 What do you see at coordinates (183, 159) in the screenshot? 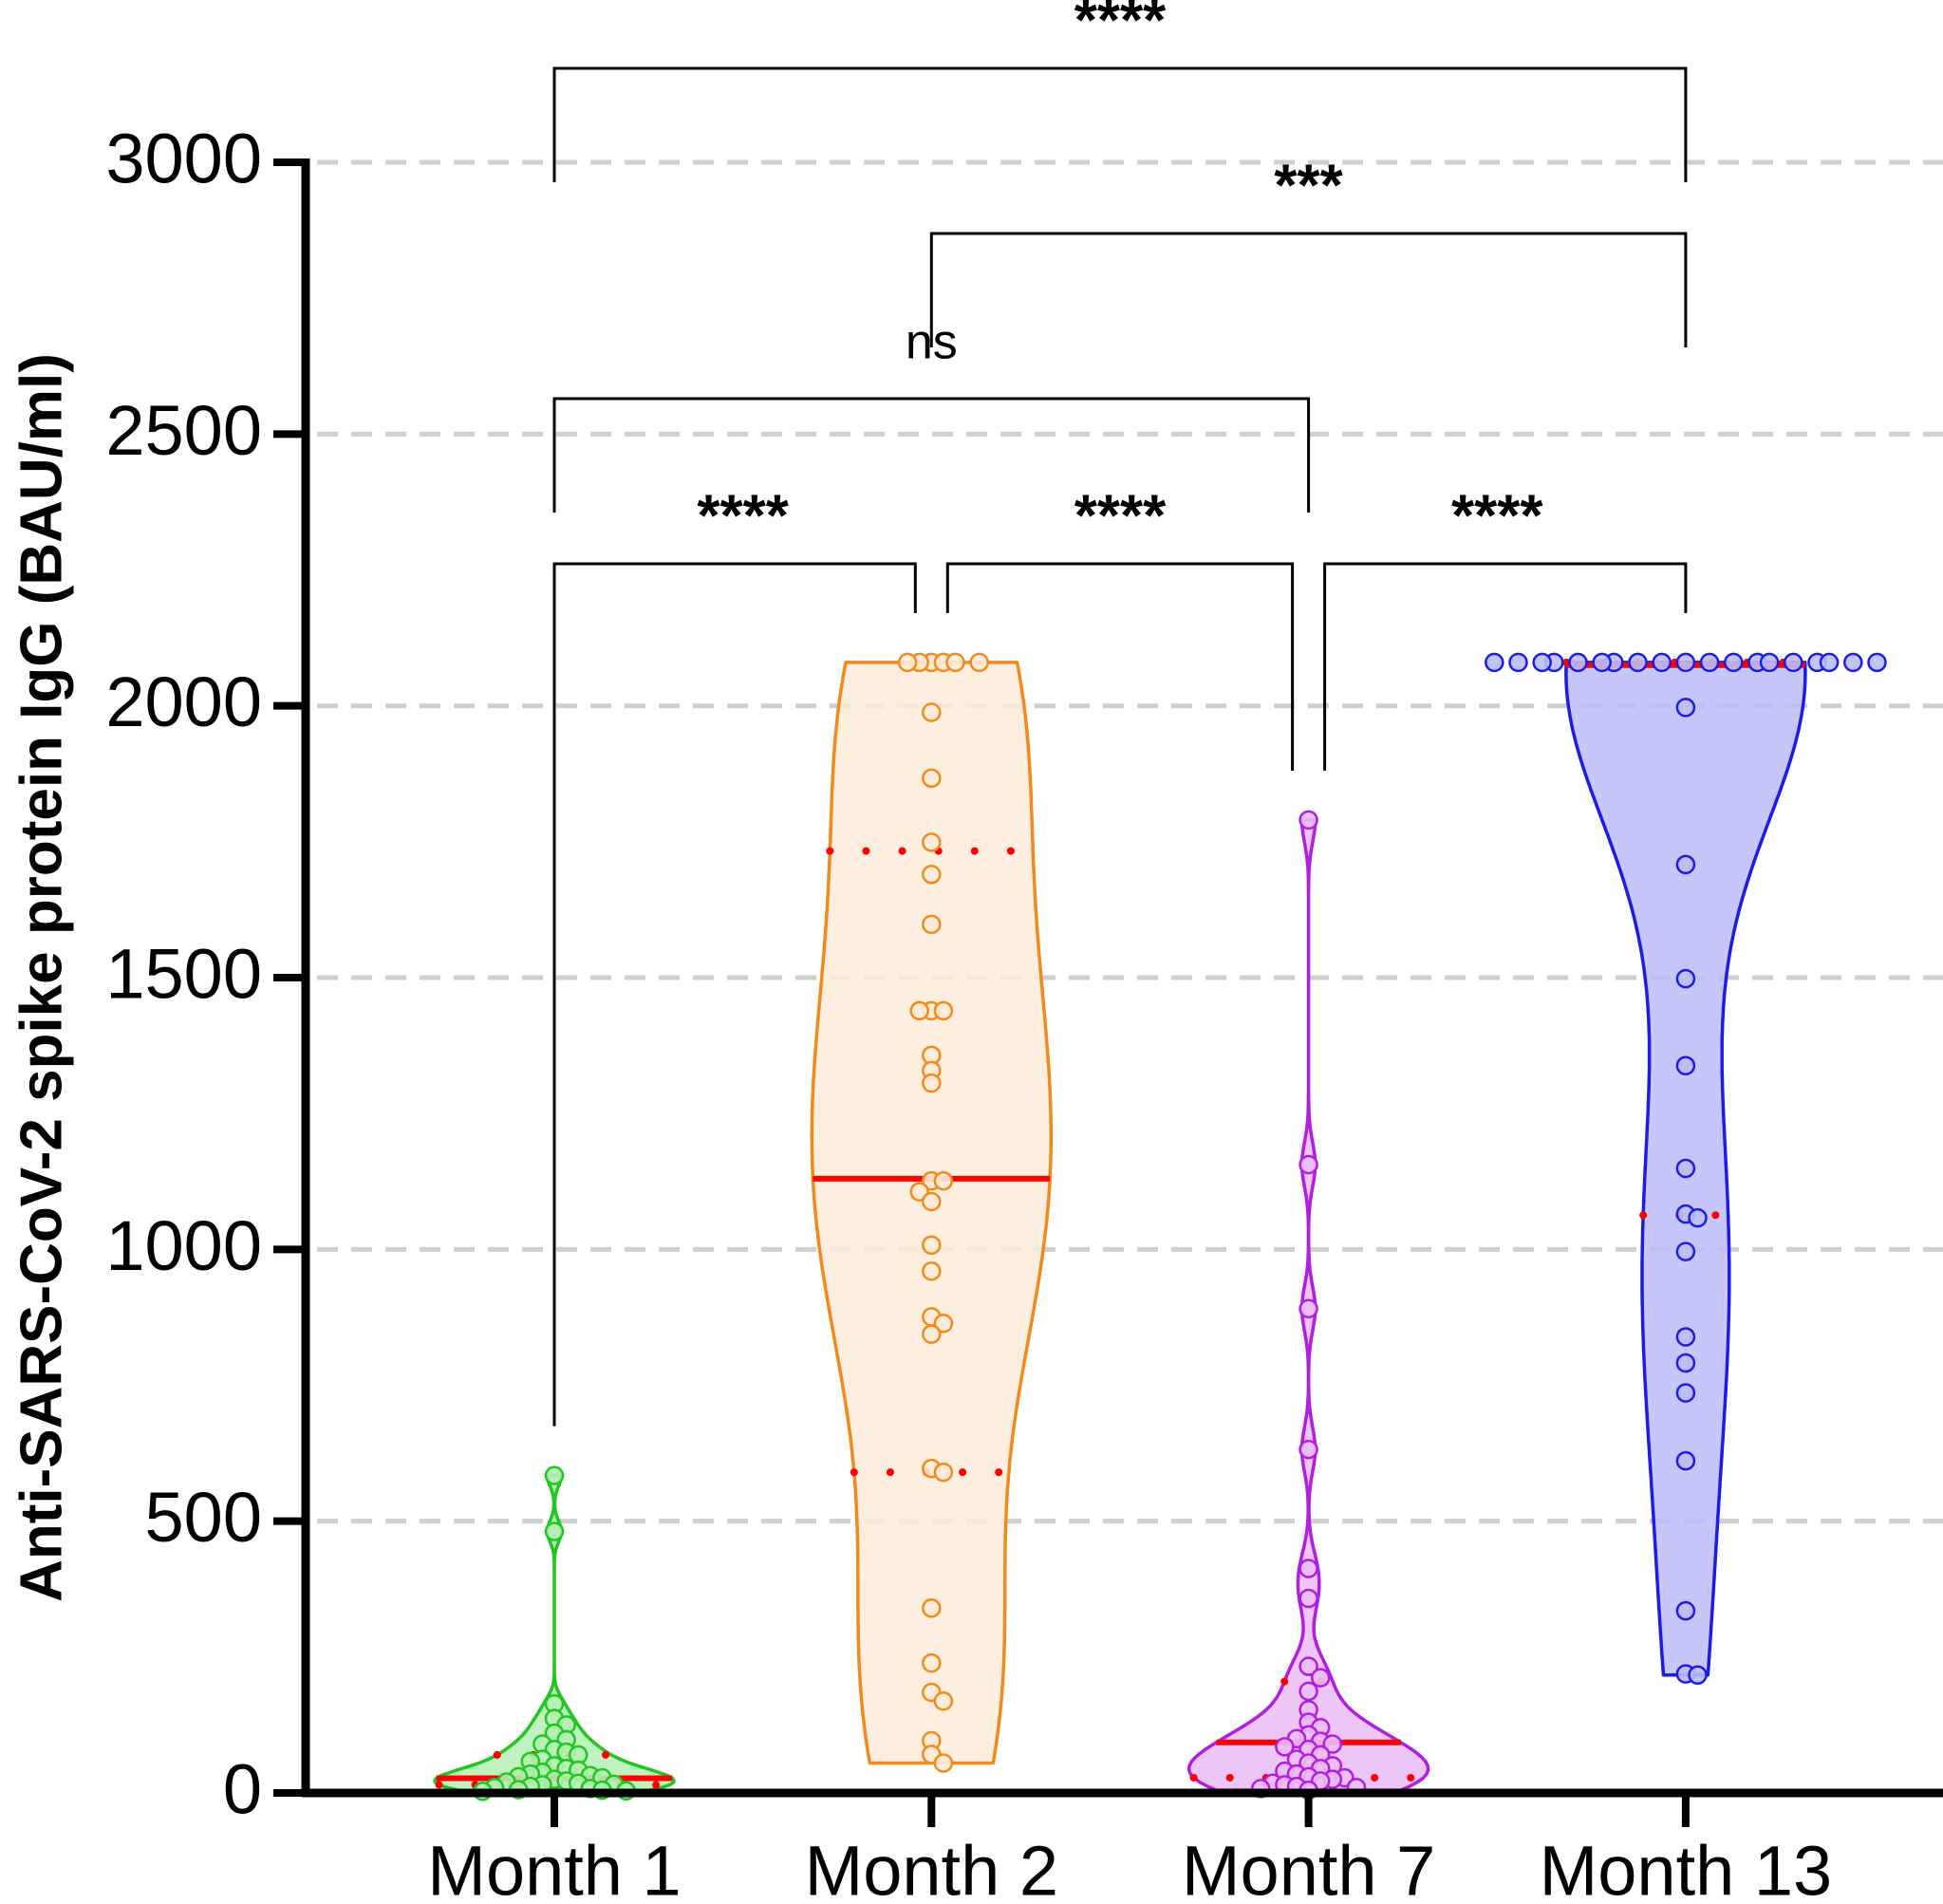
I see `y-tick-label: 3000` at bounding box center [183, 159].